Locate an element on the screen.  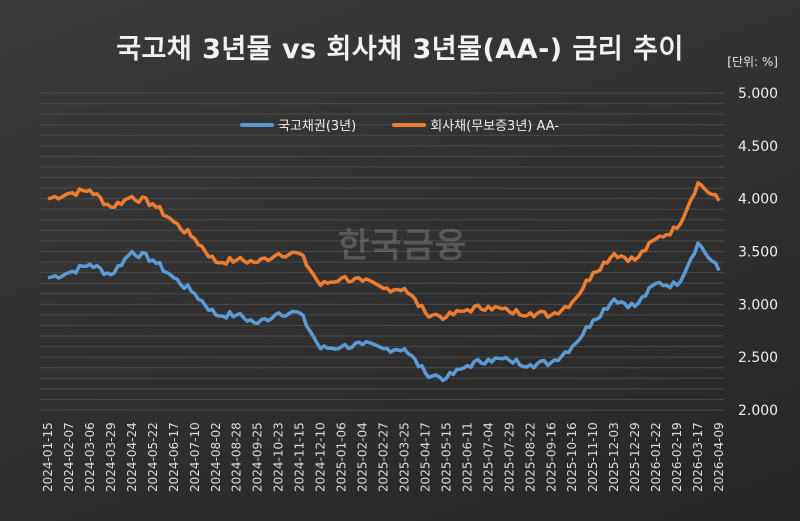
x-tick-label: 2024-06-17 is located at coordinates (174, 457).